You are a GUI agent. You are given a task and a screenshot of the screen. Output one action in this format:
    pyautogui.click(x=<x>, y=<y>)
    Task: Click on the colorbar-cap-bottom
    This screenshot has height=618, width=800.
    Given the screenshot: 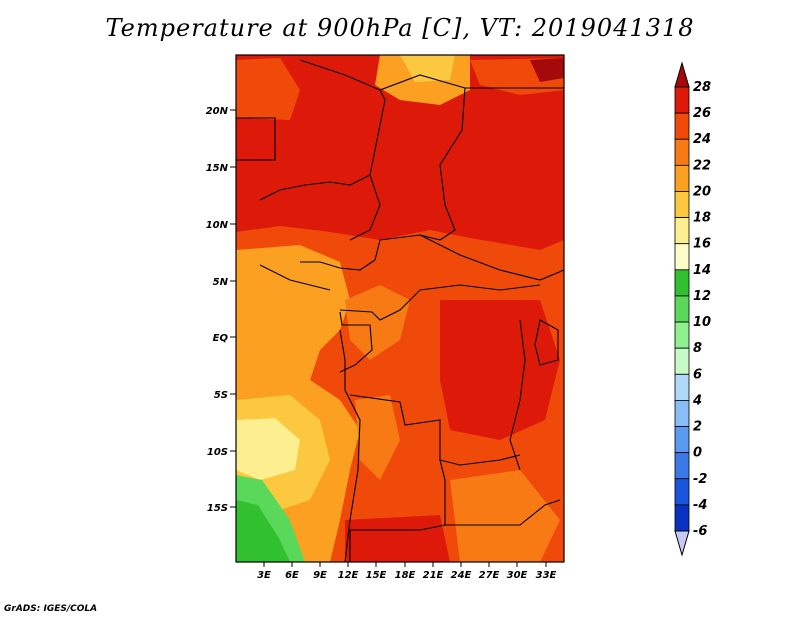 What is the action you would take?
    pyautogui.click(x=682, y=543)
    